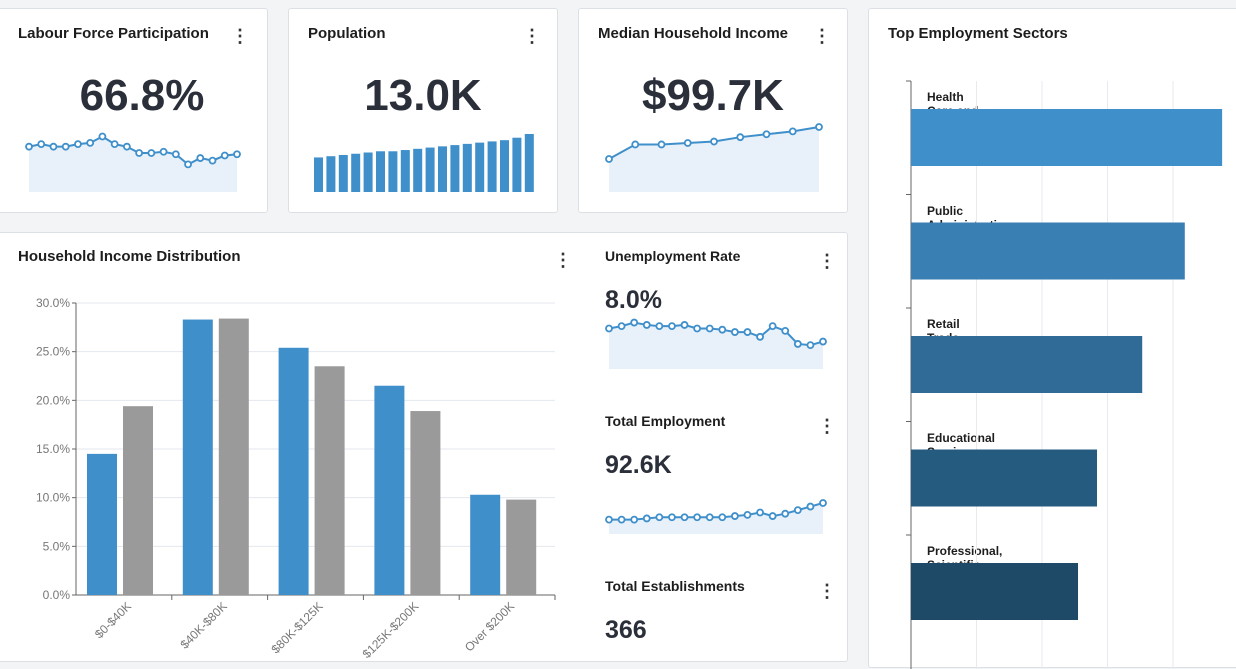 The image size is (1236, 669). Describe the element at coordinates (626, 630) in the screenshot. I see `kpi-value: 366` at that location.